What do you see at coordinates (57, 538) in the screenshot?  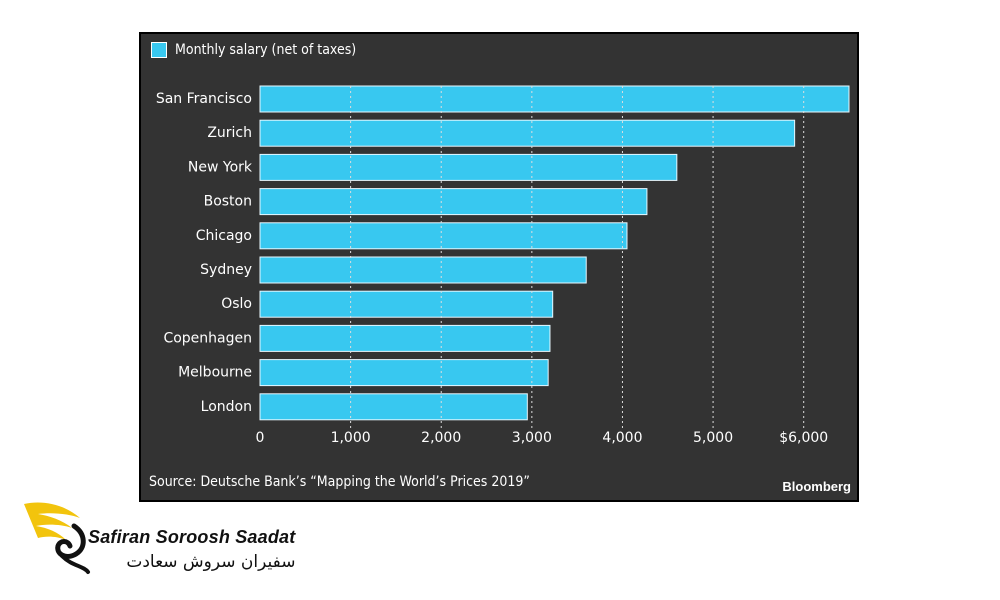 I see `swan-wing-logo-icon` at bounding box center [57, 538].